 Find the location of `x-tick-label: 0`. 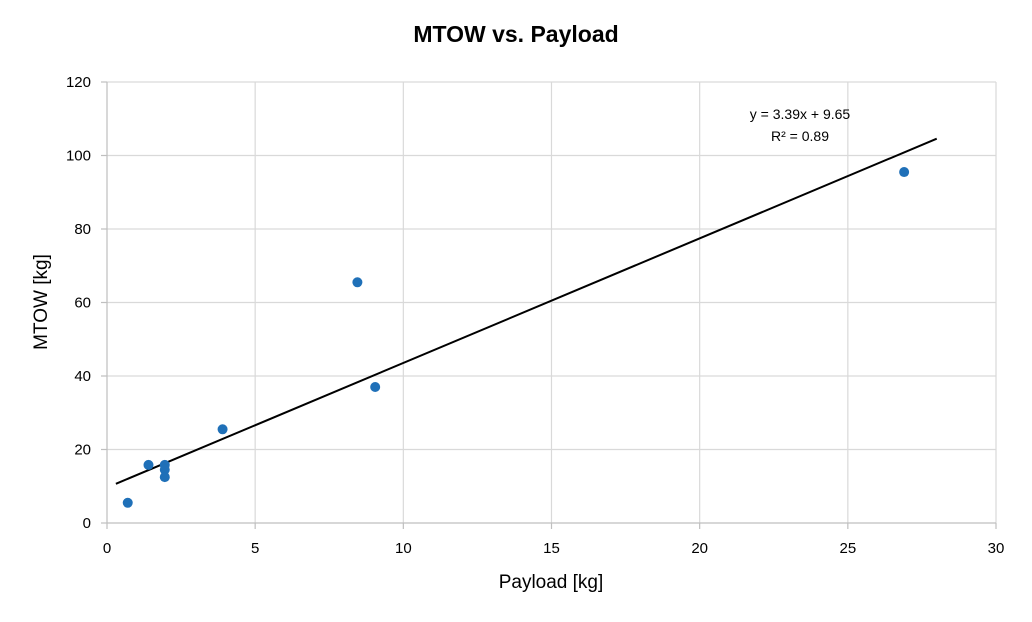

x-tick-label: 0 is located at coordinates (107, 548).